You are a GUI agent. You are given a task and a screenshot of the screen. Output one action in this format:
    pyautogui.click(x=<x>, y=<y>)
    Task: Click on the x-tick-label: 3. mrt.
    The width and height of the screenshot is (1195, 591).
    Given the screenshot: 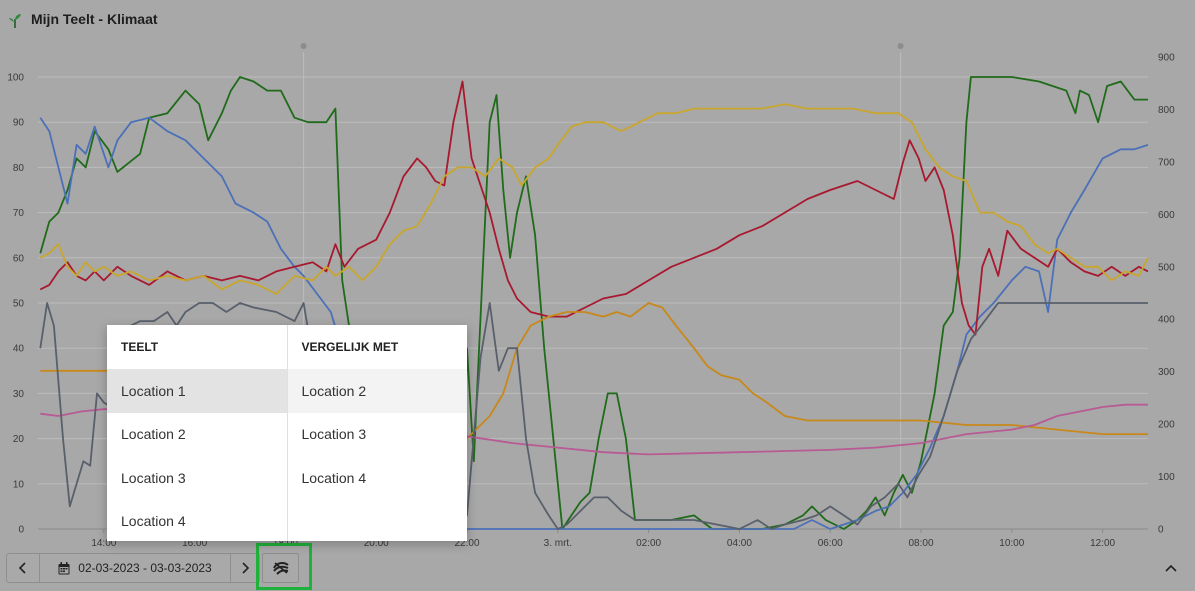 What is the action you would take?
    pyautogui.click(x=558, y=543)
    